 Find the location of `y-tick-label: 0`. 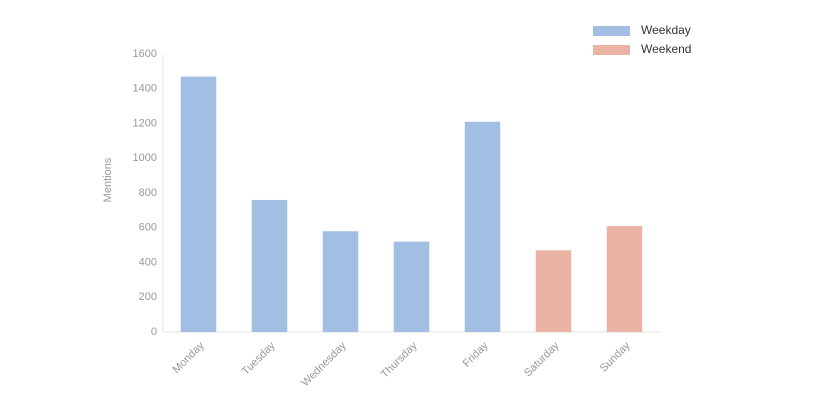

y-tick-label: 0 is located at coordinates (154, 332).